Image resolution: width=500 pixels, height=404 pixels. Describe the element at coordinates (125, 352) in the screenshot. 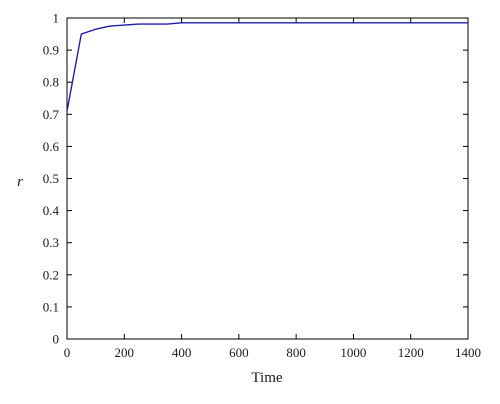

I see `x-tick-label: 200` at that location.